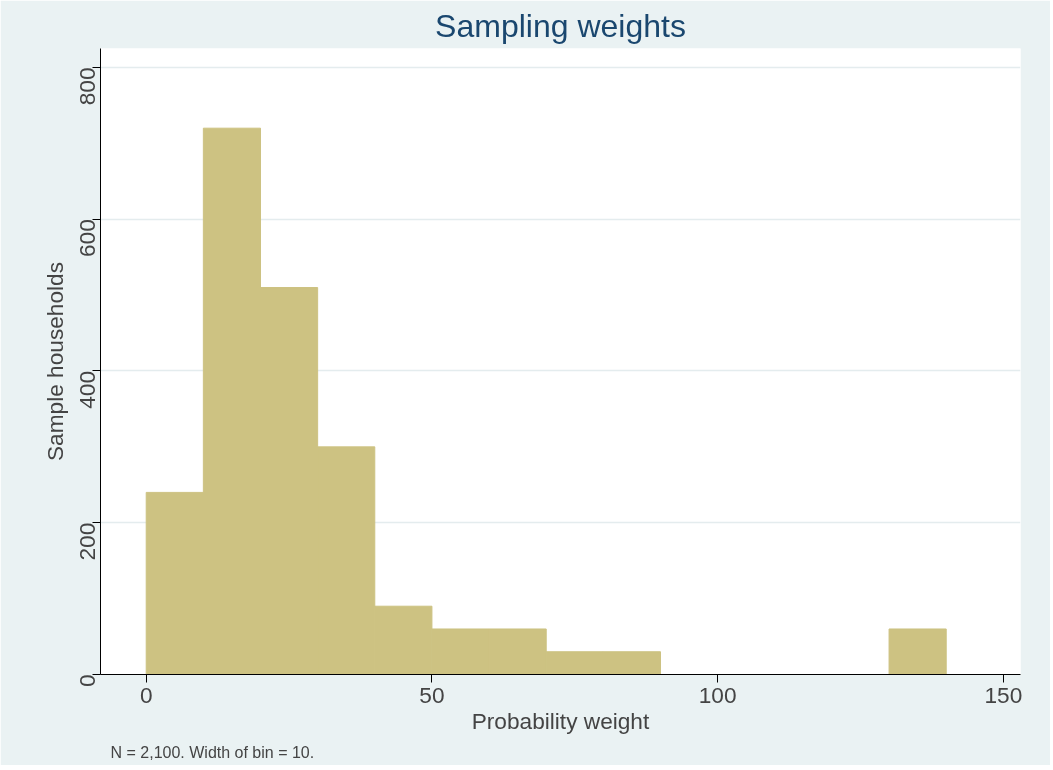 The width and height of the screenshot is (1053, 770). I want to click on x-tick-label: 150, so click(1003, 694).